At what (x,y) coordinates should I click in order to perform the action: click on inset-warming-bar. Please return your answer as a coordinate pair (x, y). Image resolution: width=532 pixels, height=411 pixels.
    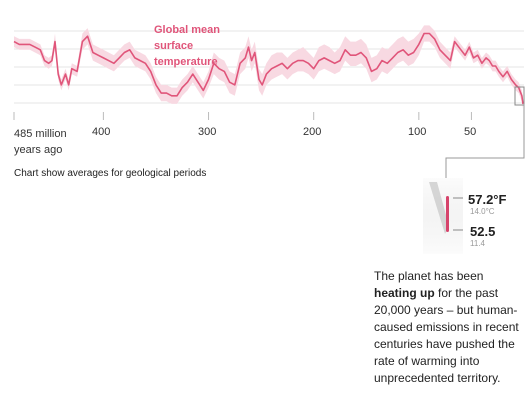
    Looking at the image, I should click on (447, 214).